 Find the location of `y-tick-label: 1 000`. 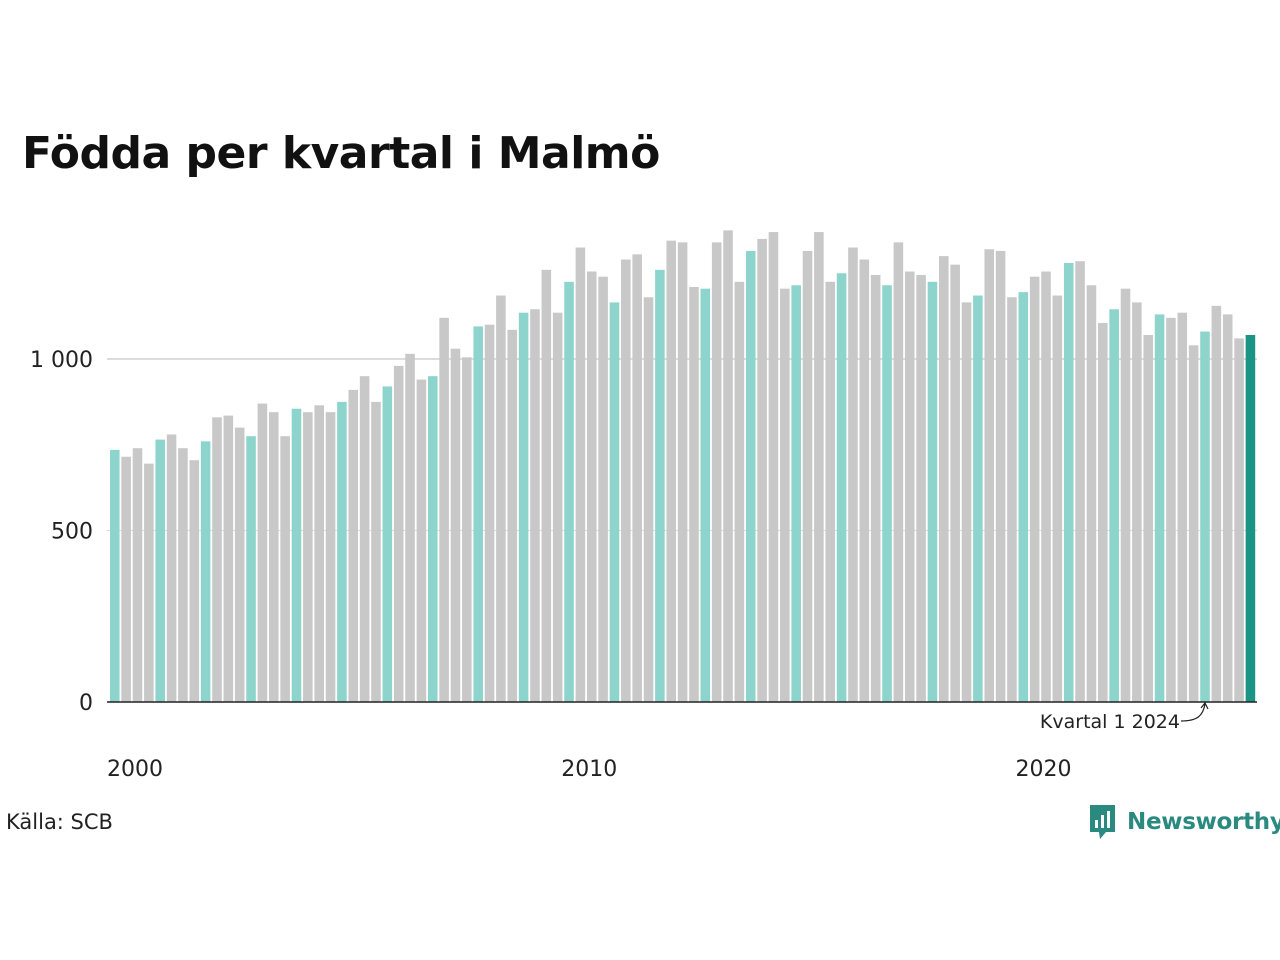

y-tick-label: 1 000 is located at coordinates (61, 360).